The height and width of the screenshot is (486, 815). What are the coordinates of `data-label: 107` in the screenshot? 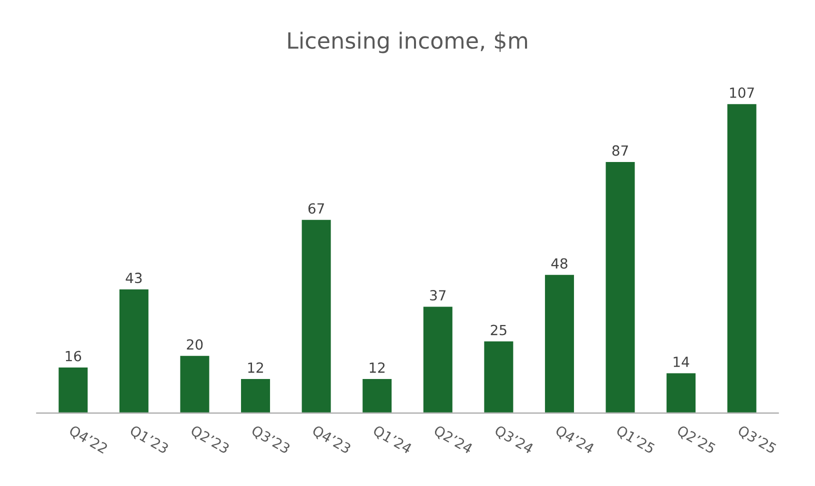 It's located at (742, 92).